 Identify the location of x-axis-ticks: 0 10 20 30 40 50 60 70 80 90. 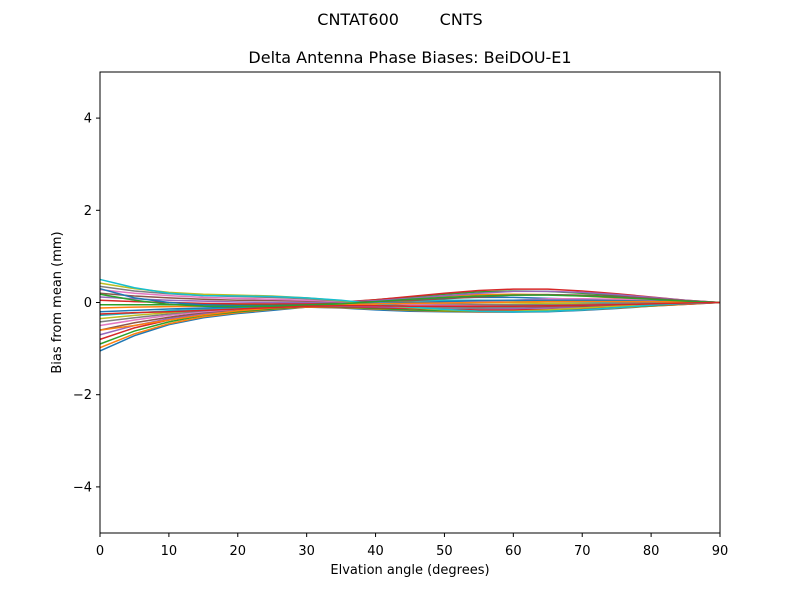
(412, 546).